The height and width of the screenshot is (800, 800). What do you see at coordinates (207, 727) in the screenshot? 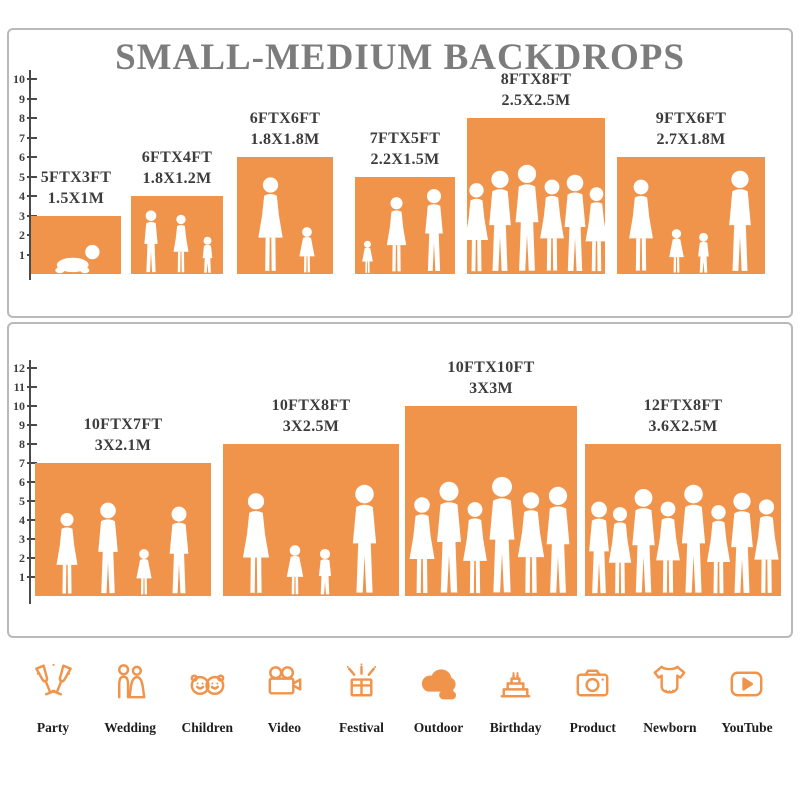
I see `category-label: Children` at bounding box center [207, 727].